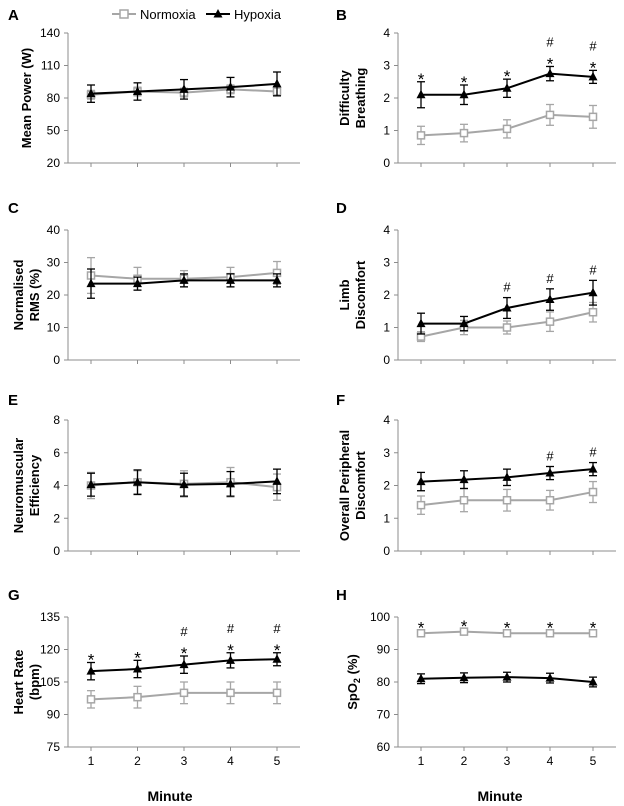 Image resolution: width=624 pixels, height=806 pixels. I want to click on panel-a-letter: A, so click(13, 15).